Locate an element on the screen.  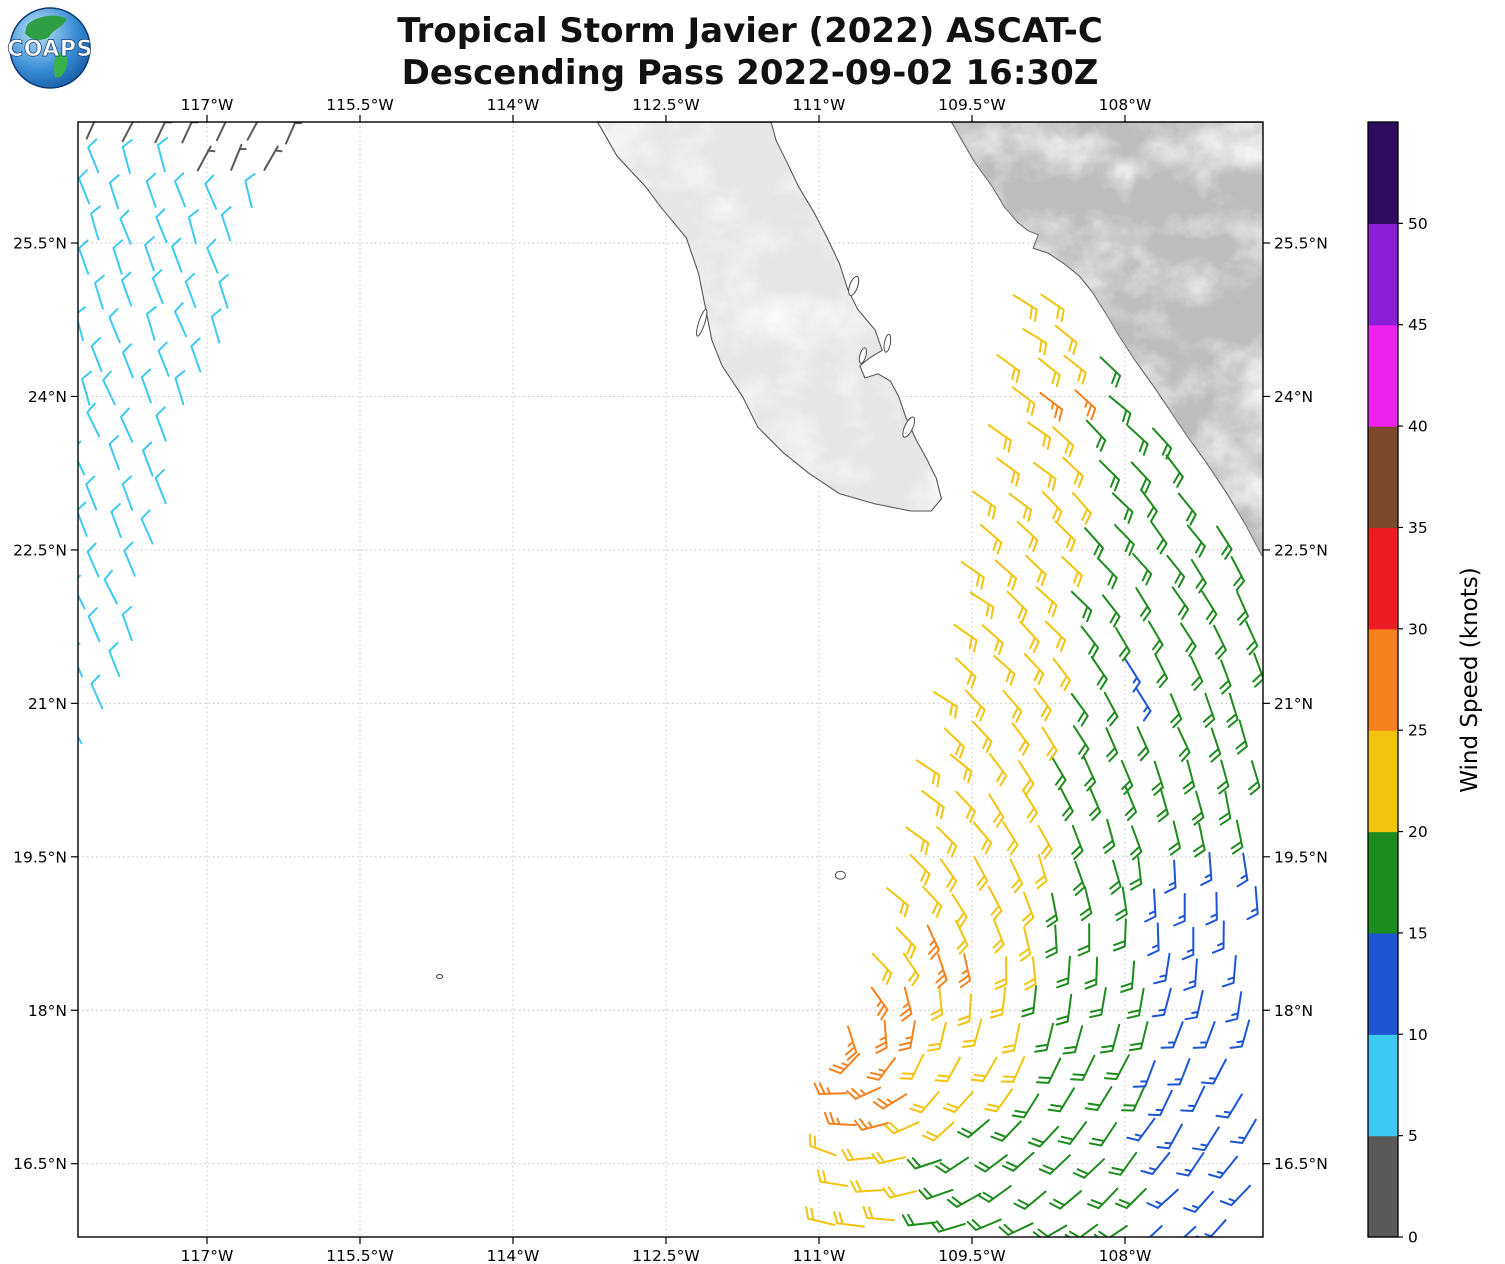
colorbar-tick-label: 20 is located at coordinates (1418, 832).